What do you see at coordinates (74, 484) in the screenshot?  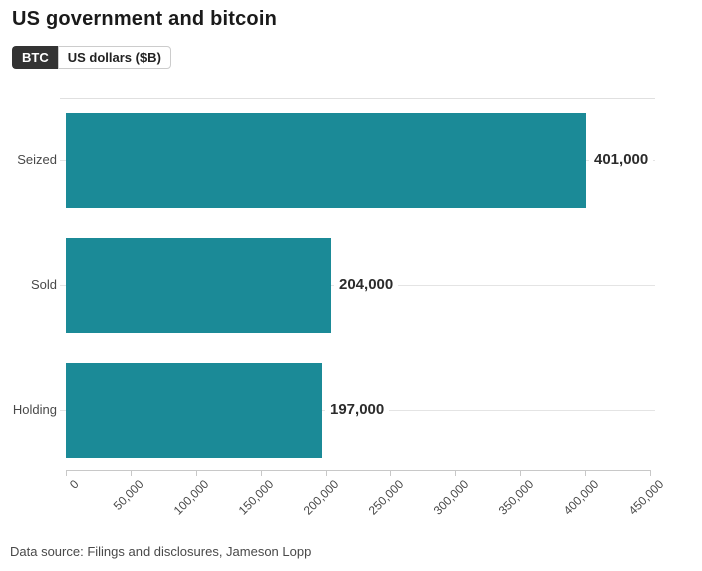 I see `x-tick-label: 0` at bounding box center [74, 484].